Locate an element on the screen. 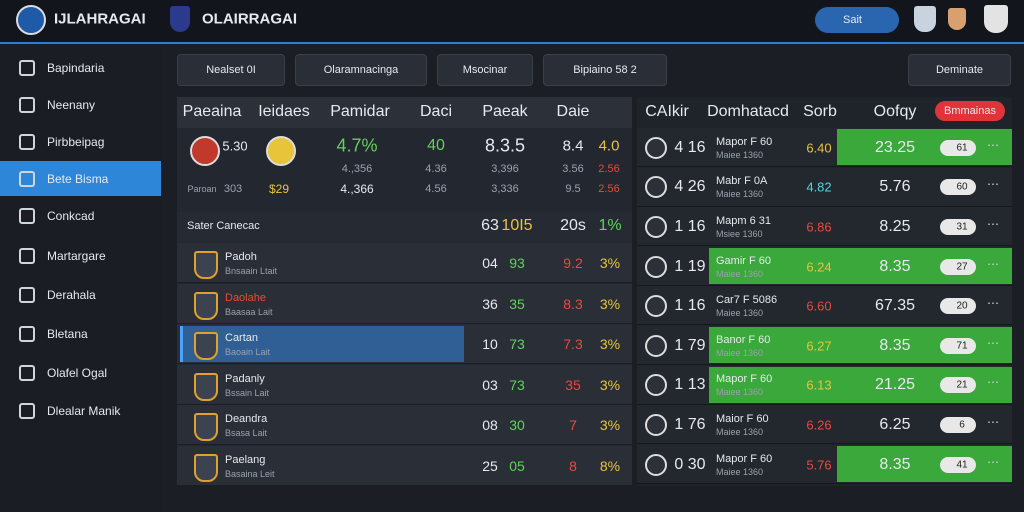  match-name: Mabr F 0A is located at coordinates (742, 181).